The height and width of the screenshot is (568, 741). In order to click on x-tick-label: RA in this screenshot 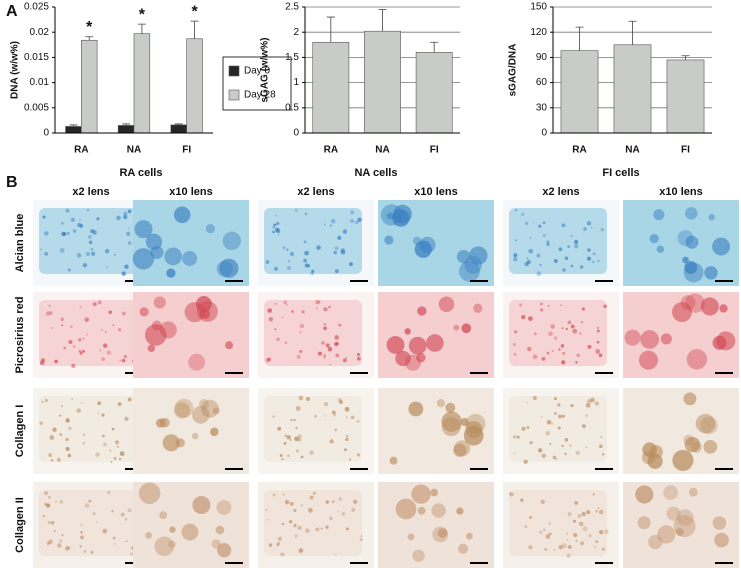, I will do `click(331, 150)`.